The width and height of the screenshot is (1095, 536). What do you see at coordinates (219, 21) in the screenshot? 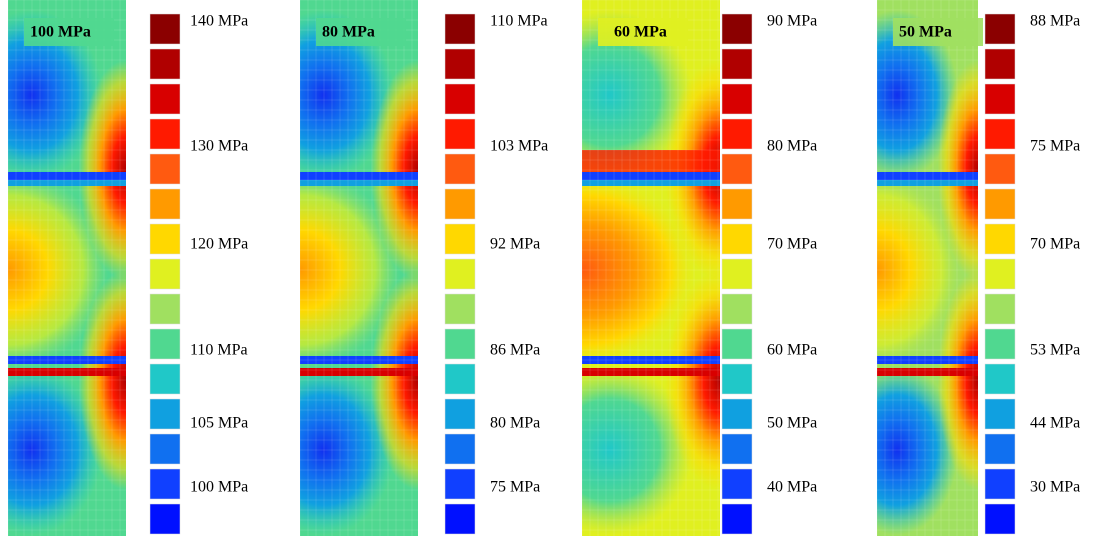
I see `colorbar-label: 140 MPa` at bounding box center [219, 21].